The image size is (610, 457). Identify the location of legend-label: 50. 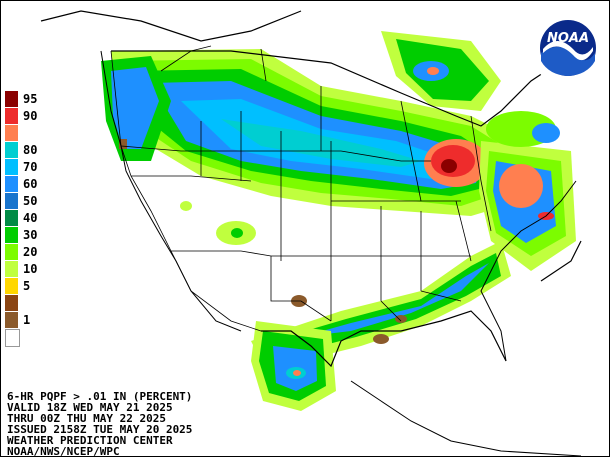
(30, 201).